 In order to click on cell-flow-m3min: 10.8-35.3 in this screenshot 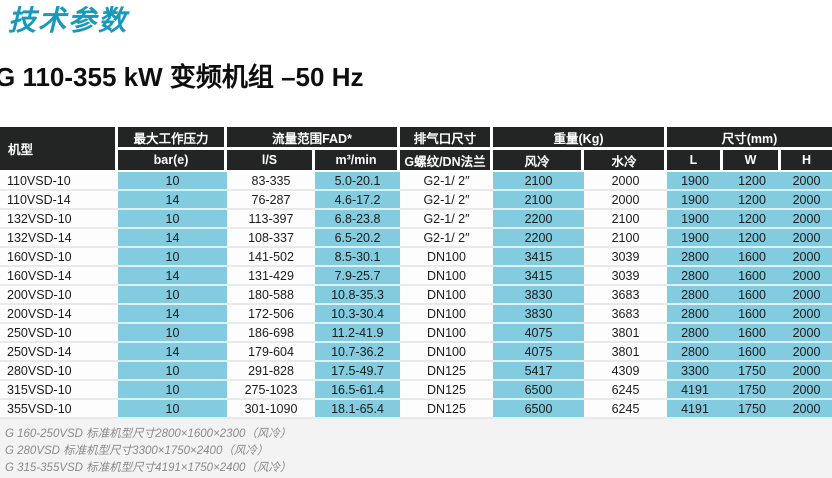, I will do `click(357, 295)`.